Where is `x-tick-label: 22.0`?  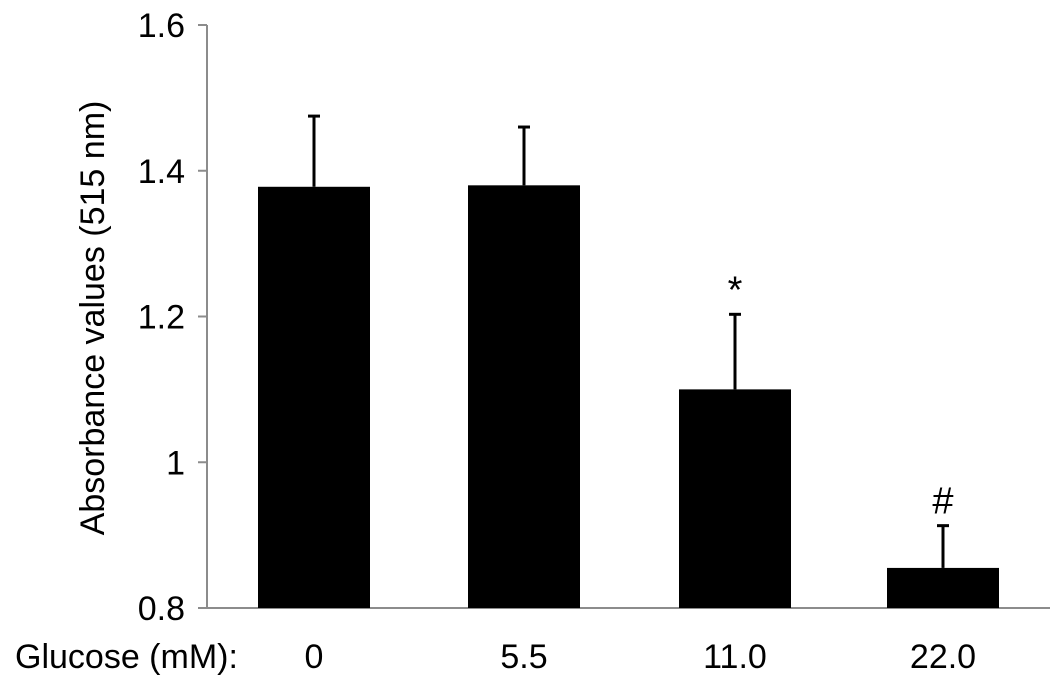
x-tick-label: 22.0 is located at coordinates (943, 657).